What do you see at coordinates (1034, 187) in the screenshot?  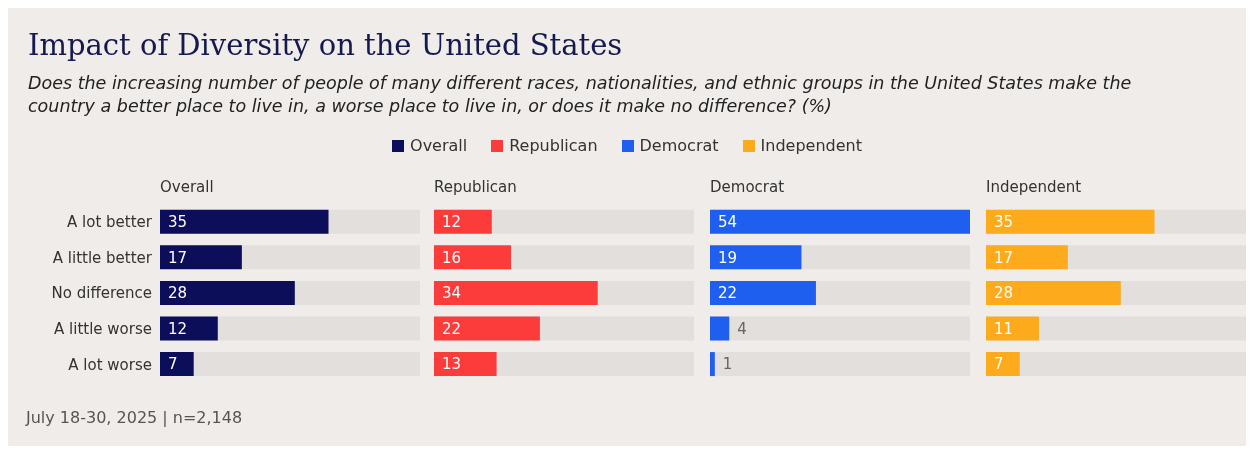 I see `text: Independent` at bounding box center [1034, 187].